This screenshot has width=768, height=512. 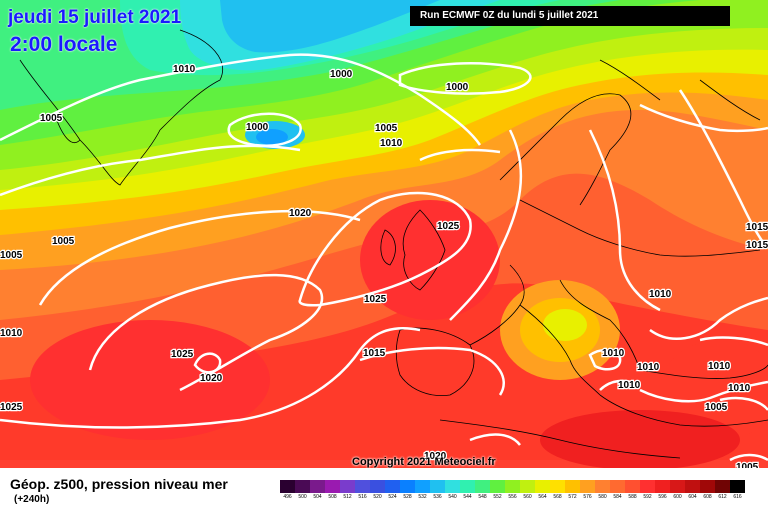 I want to click on scale-step: 572, so click(x=572, y=490).